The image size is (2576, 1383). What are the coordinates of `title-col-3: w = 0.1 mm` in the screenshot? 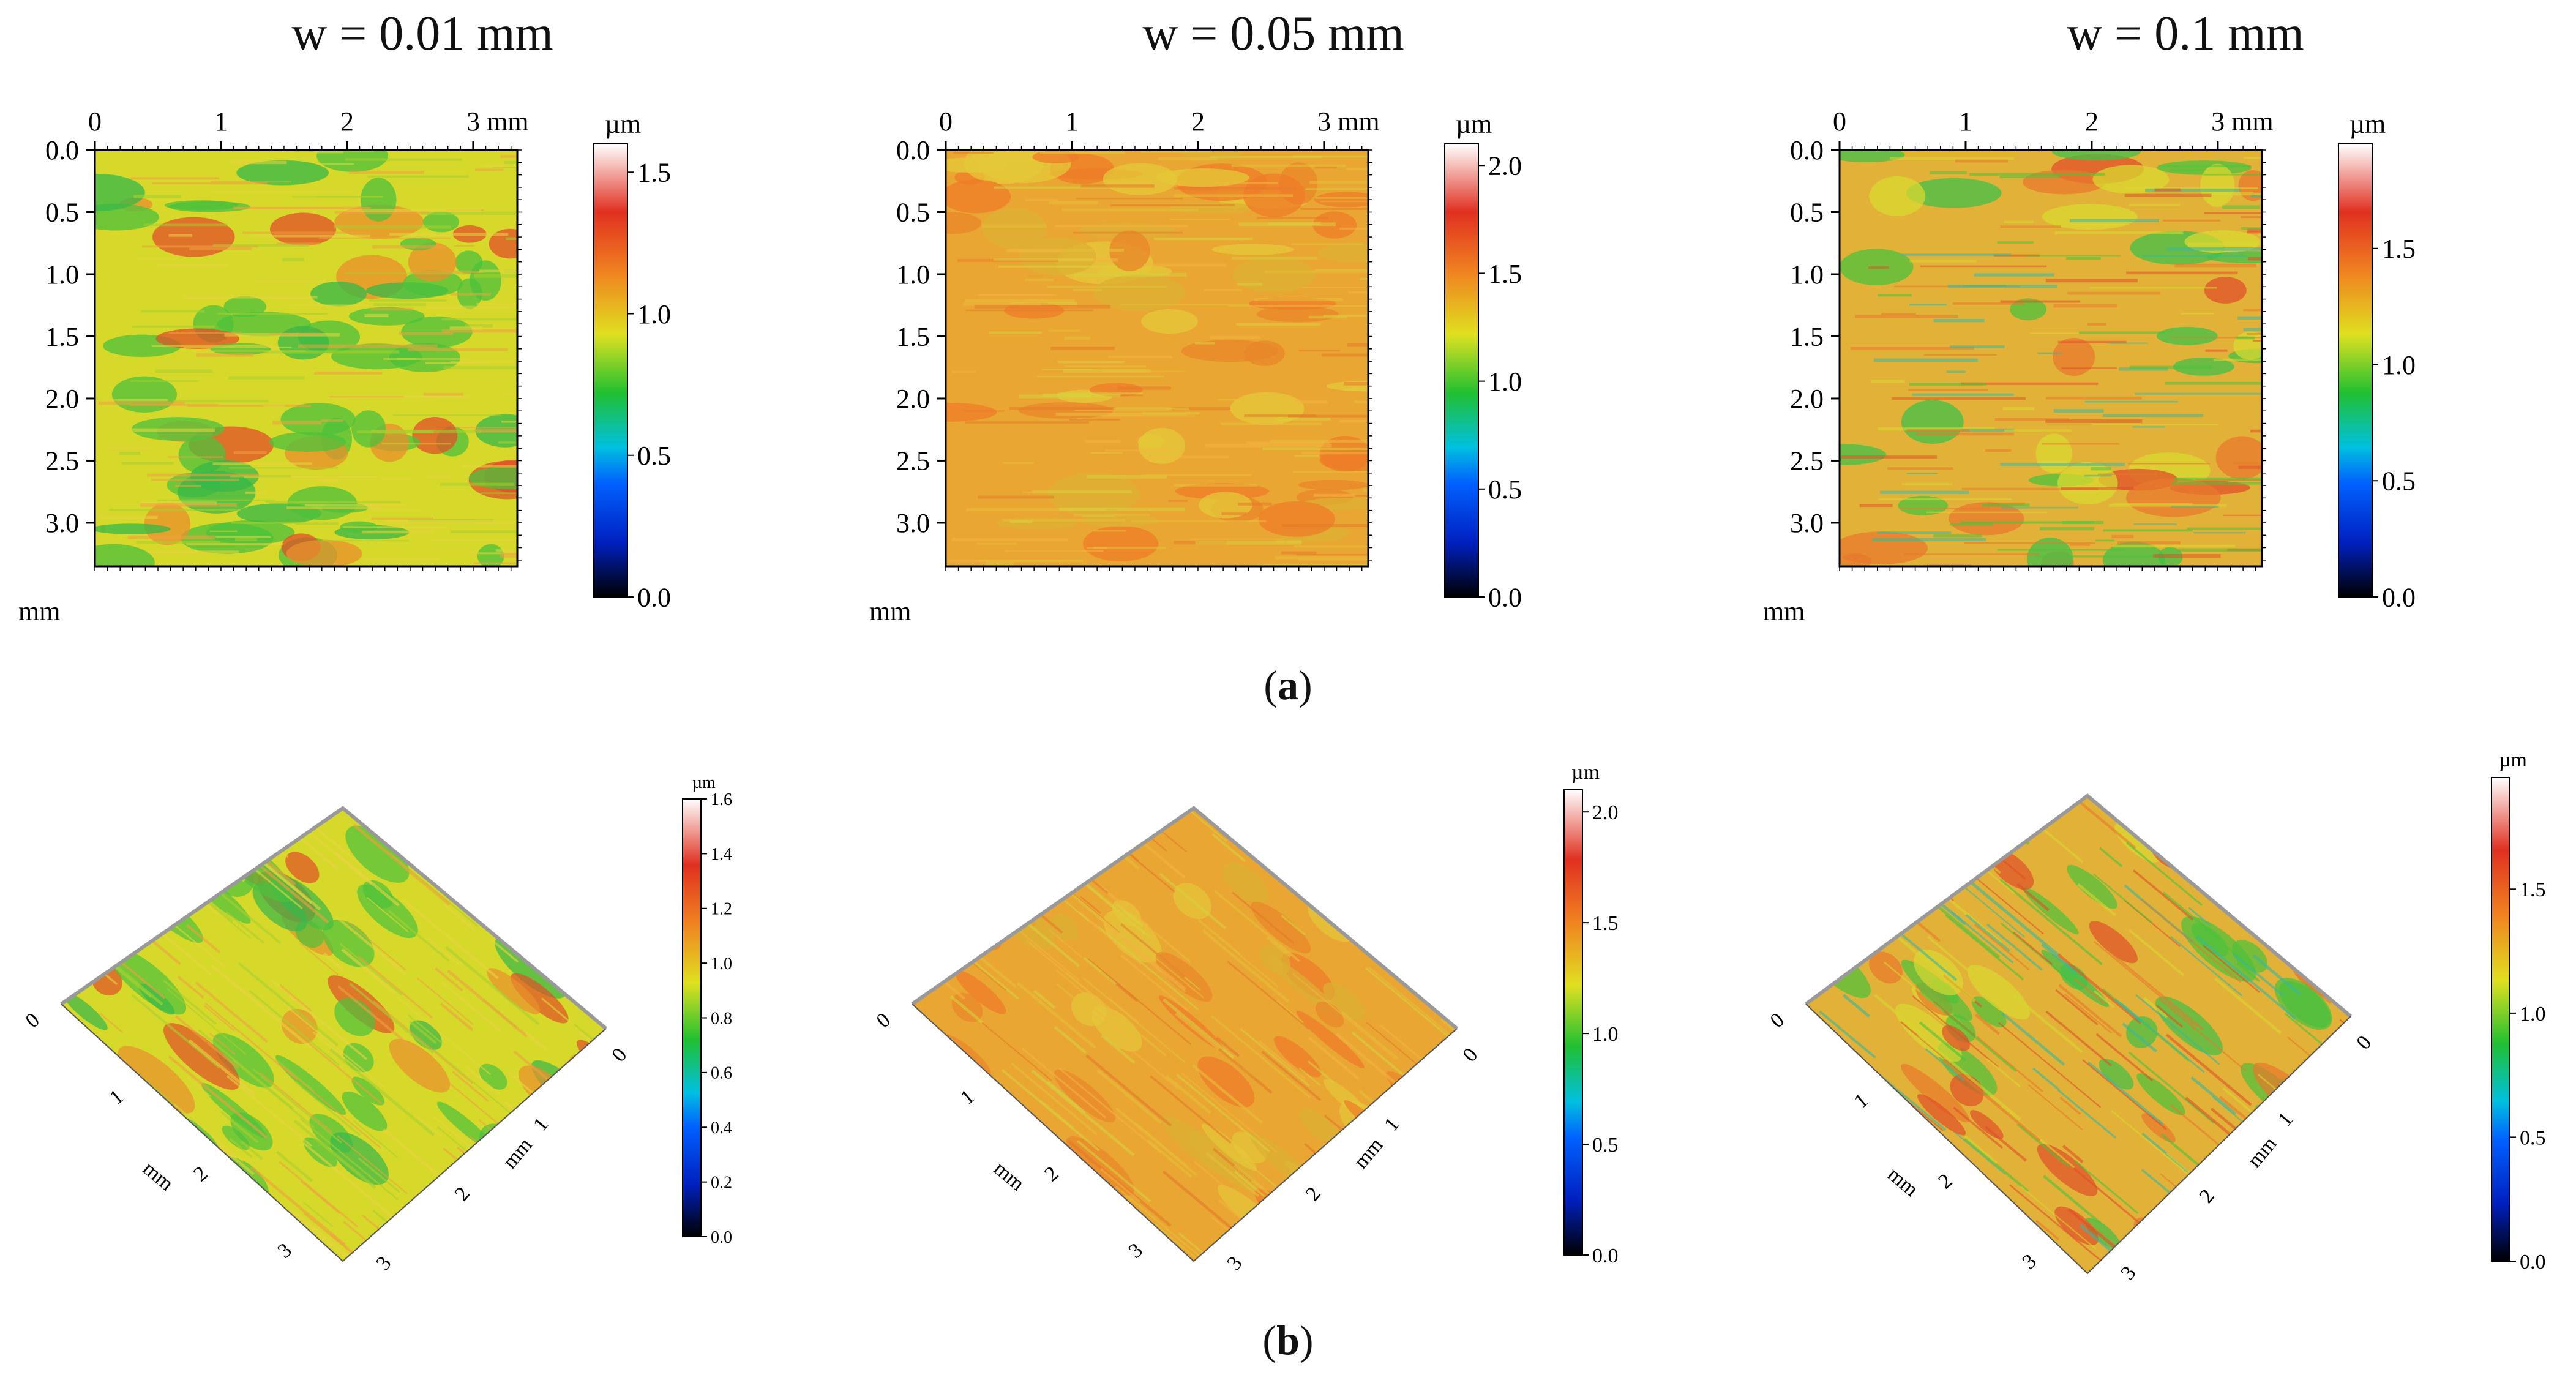 It's located at (2186, 34).